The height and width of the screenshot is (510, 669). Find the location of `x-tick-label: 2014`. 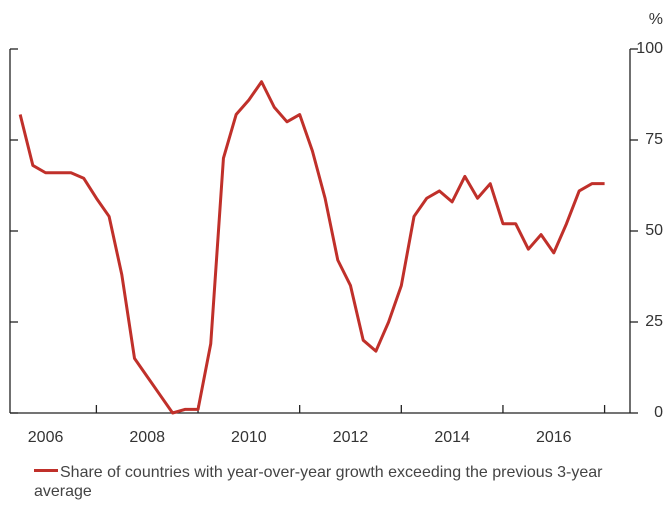

x-tick-label: 2014 is located at coordinates (452, 437).